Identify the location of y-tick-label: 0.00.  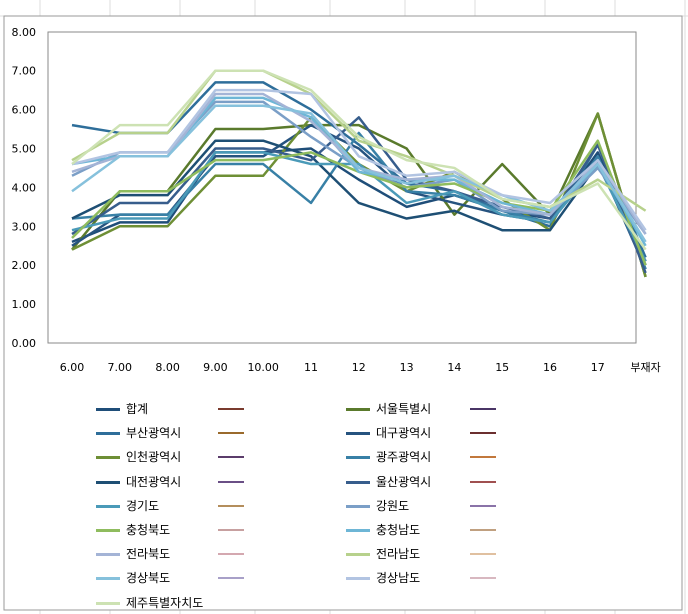
(24, 343).